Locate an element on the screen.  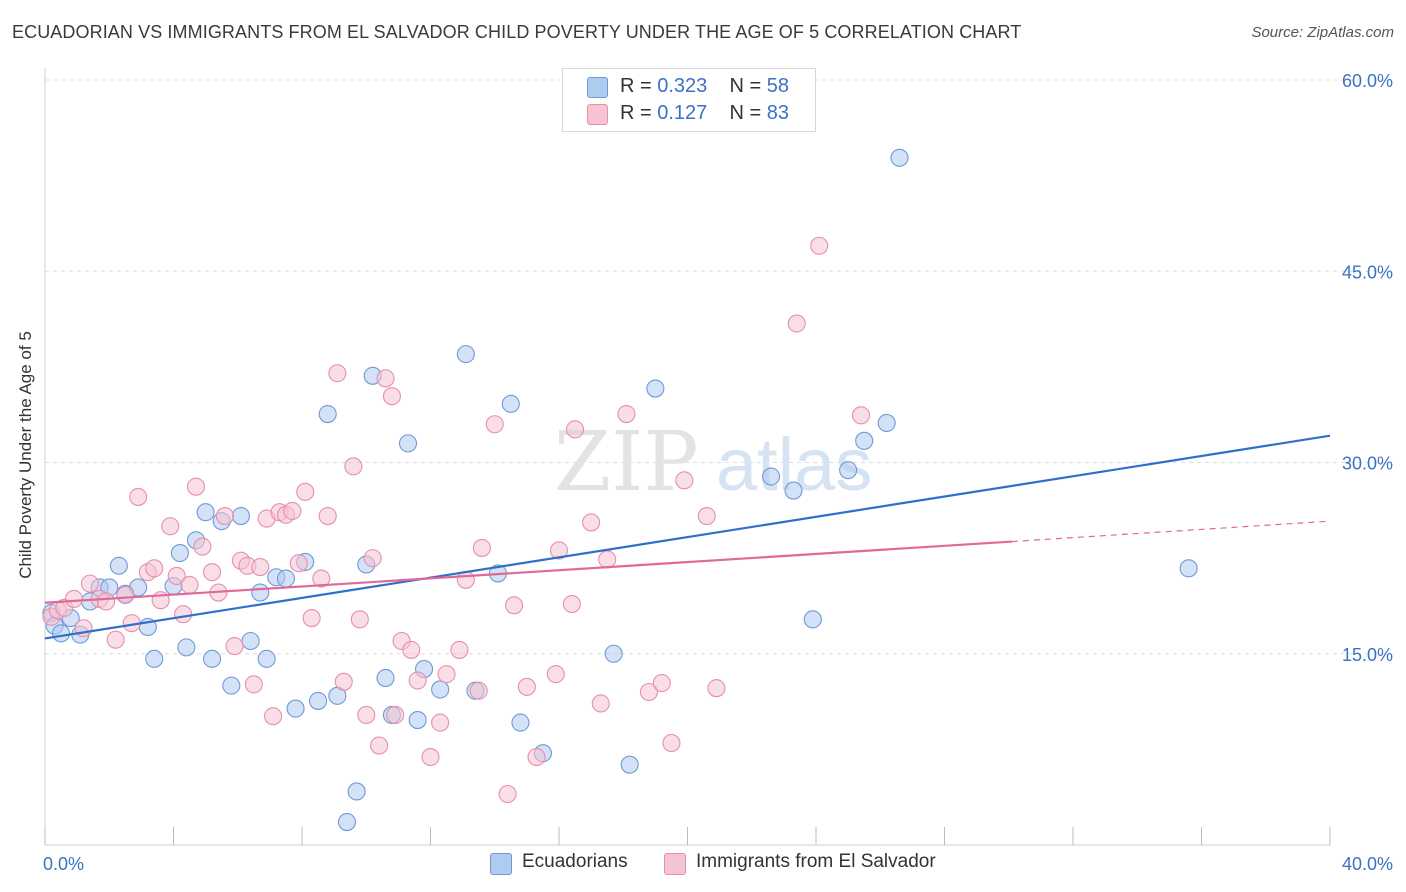
x-tick-label: 0.0% is located at coordinates (63, 864).